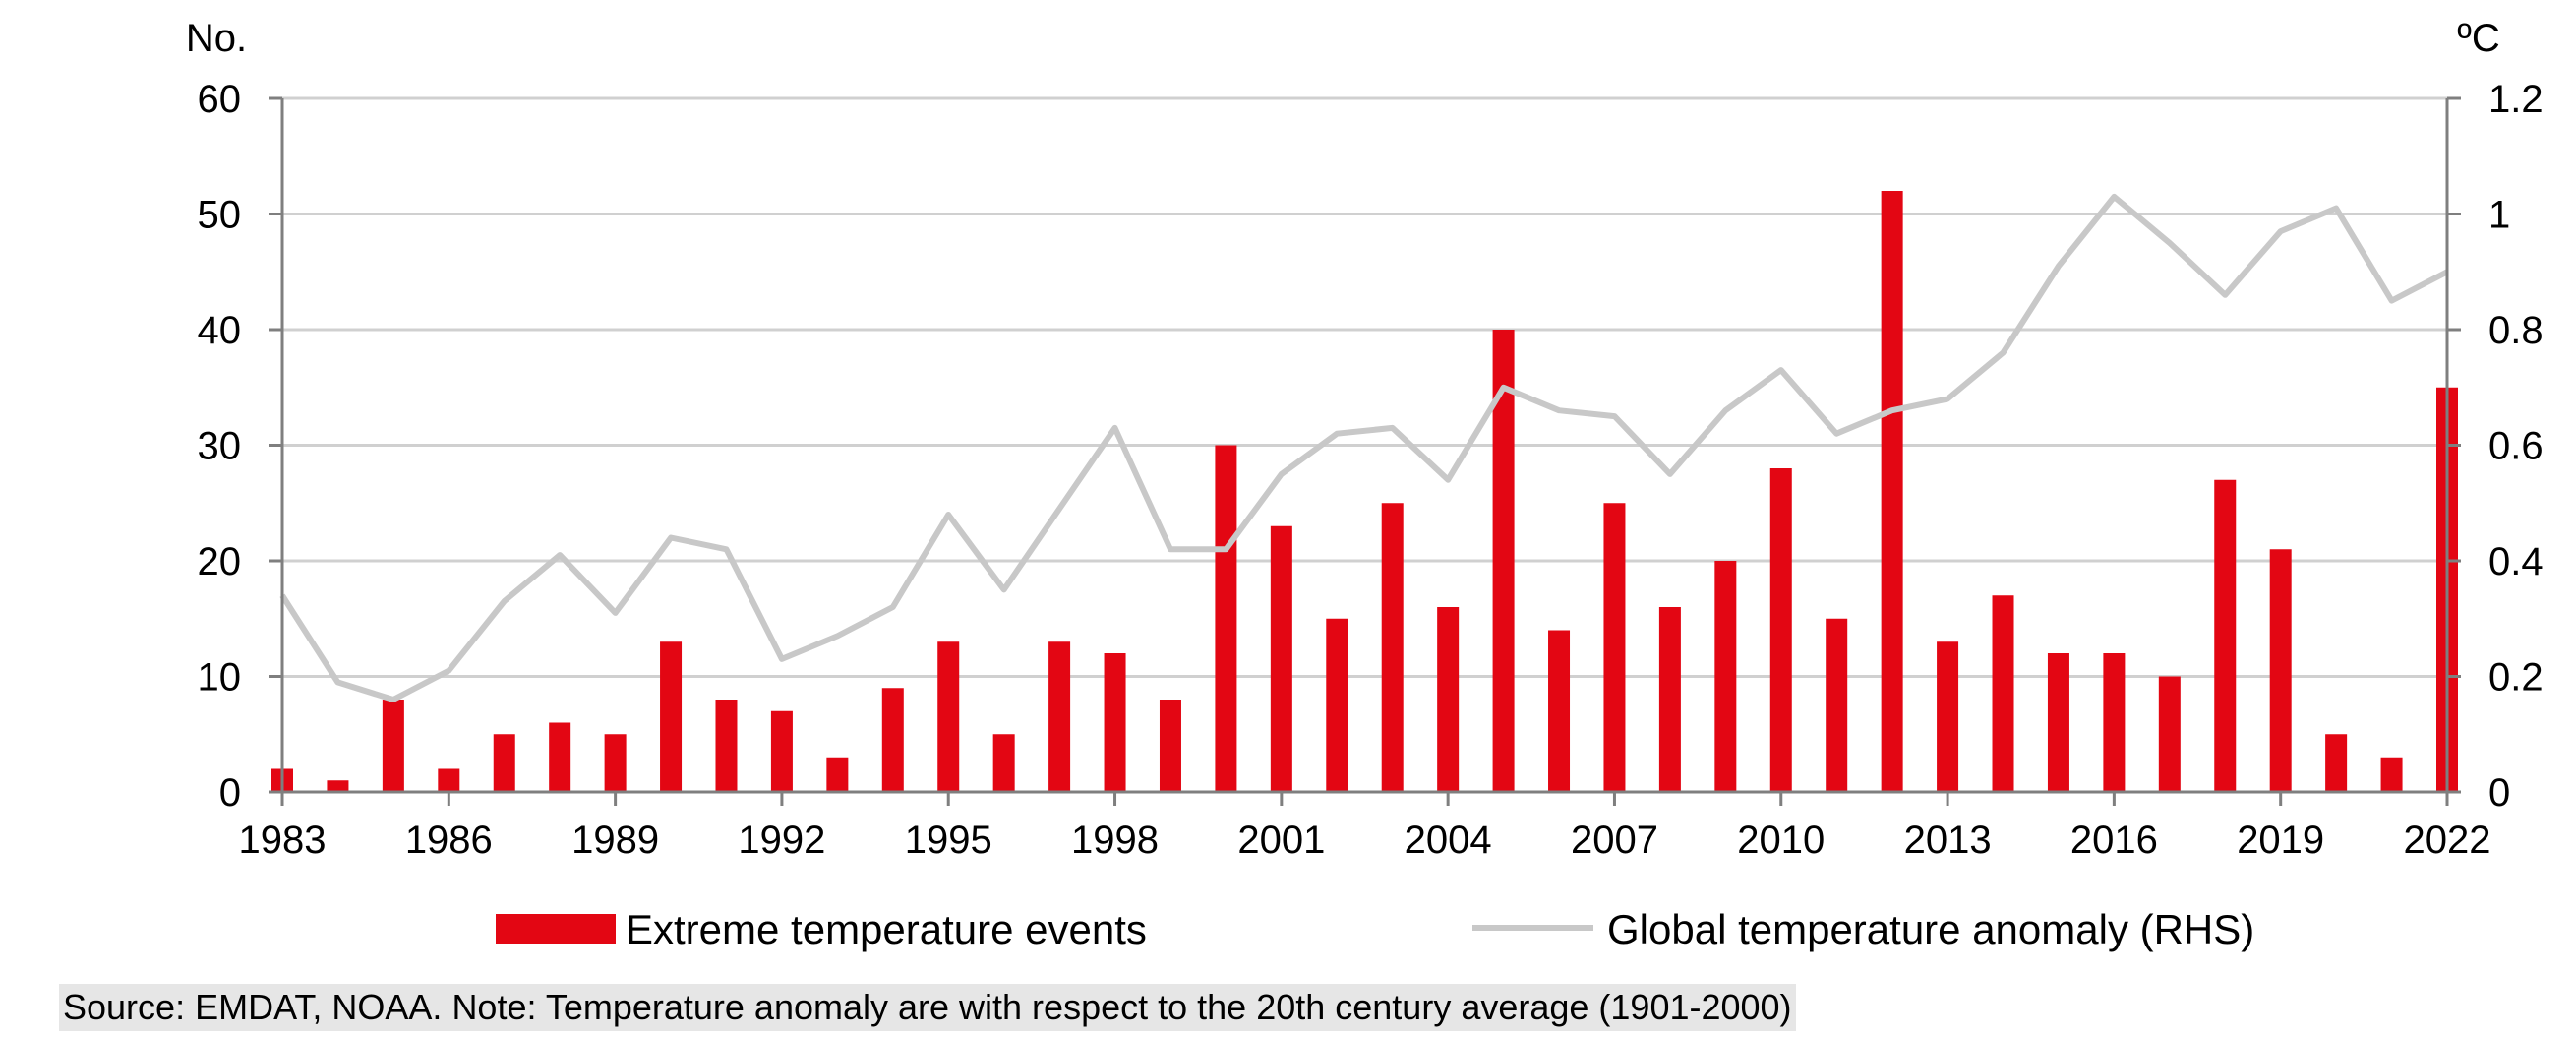 The height and width of the screenshot is (1038, 2576). Describe the element at coordinates (1115, 840) in the screenshot. I see `x-tick-label: 1998` at that location.